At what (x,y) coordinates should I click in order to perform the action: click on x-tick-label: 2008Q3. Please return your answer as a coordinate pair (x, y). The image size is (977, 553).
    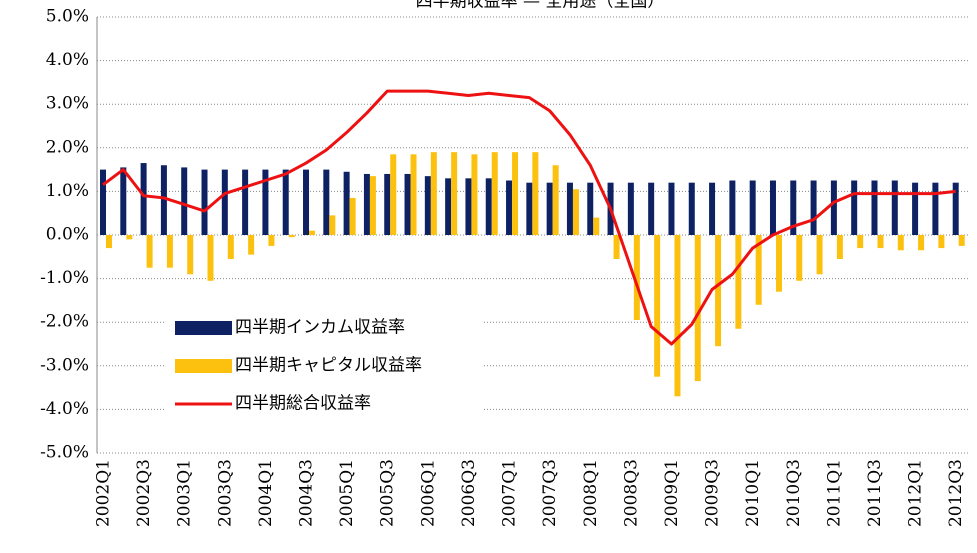
    Looking at the image, I should click on (631, 493).